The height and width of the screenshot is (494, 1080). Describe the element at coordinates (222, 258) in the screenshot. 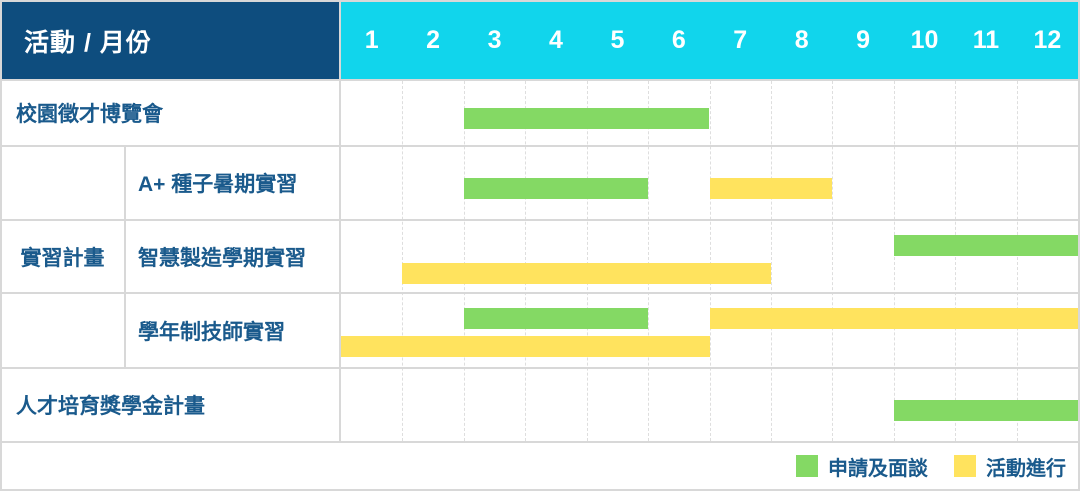

I see `row-label-text: 智慧製造學期實習` at that location.